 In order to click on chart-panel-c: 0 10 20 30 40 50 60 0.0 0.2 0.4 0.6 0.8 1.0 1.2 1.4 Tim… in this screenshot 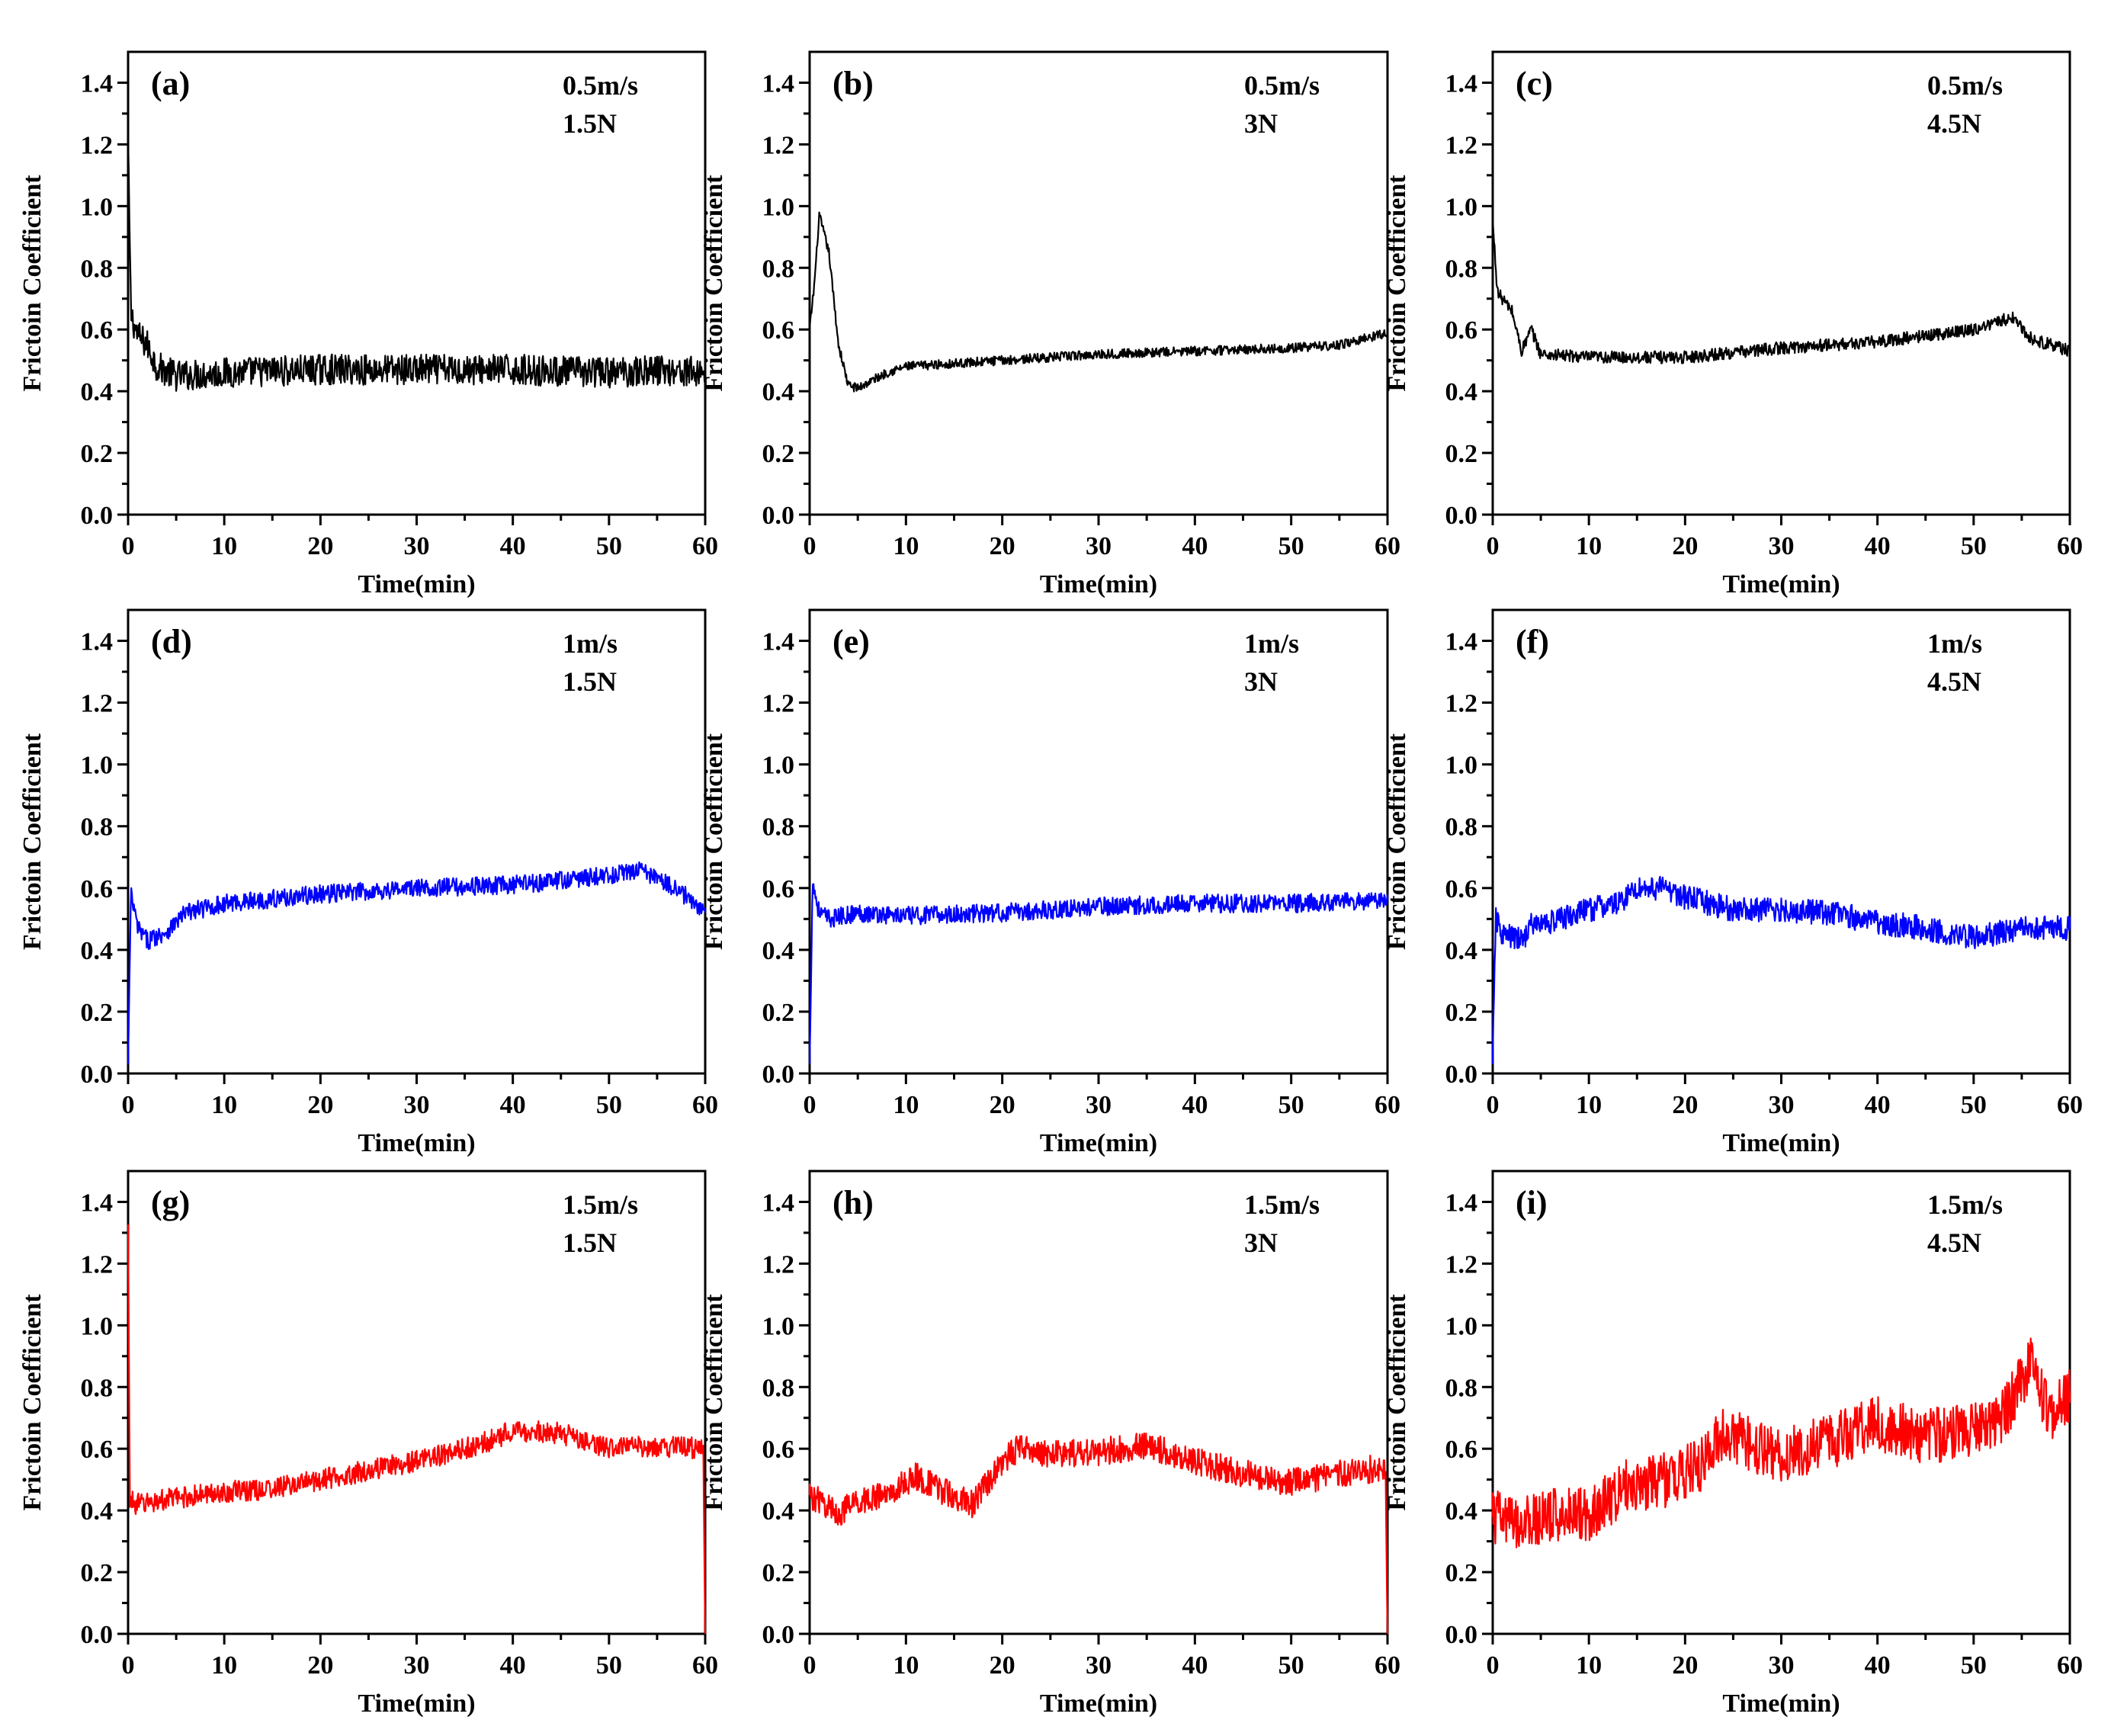, I will do `click(1733, 324)`.